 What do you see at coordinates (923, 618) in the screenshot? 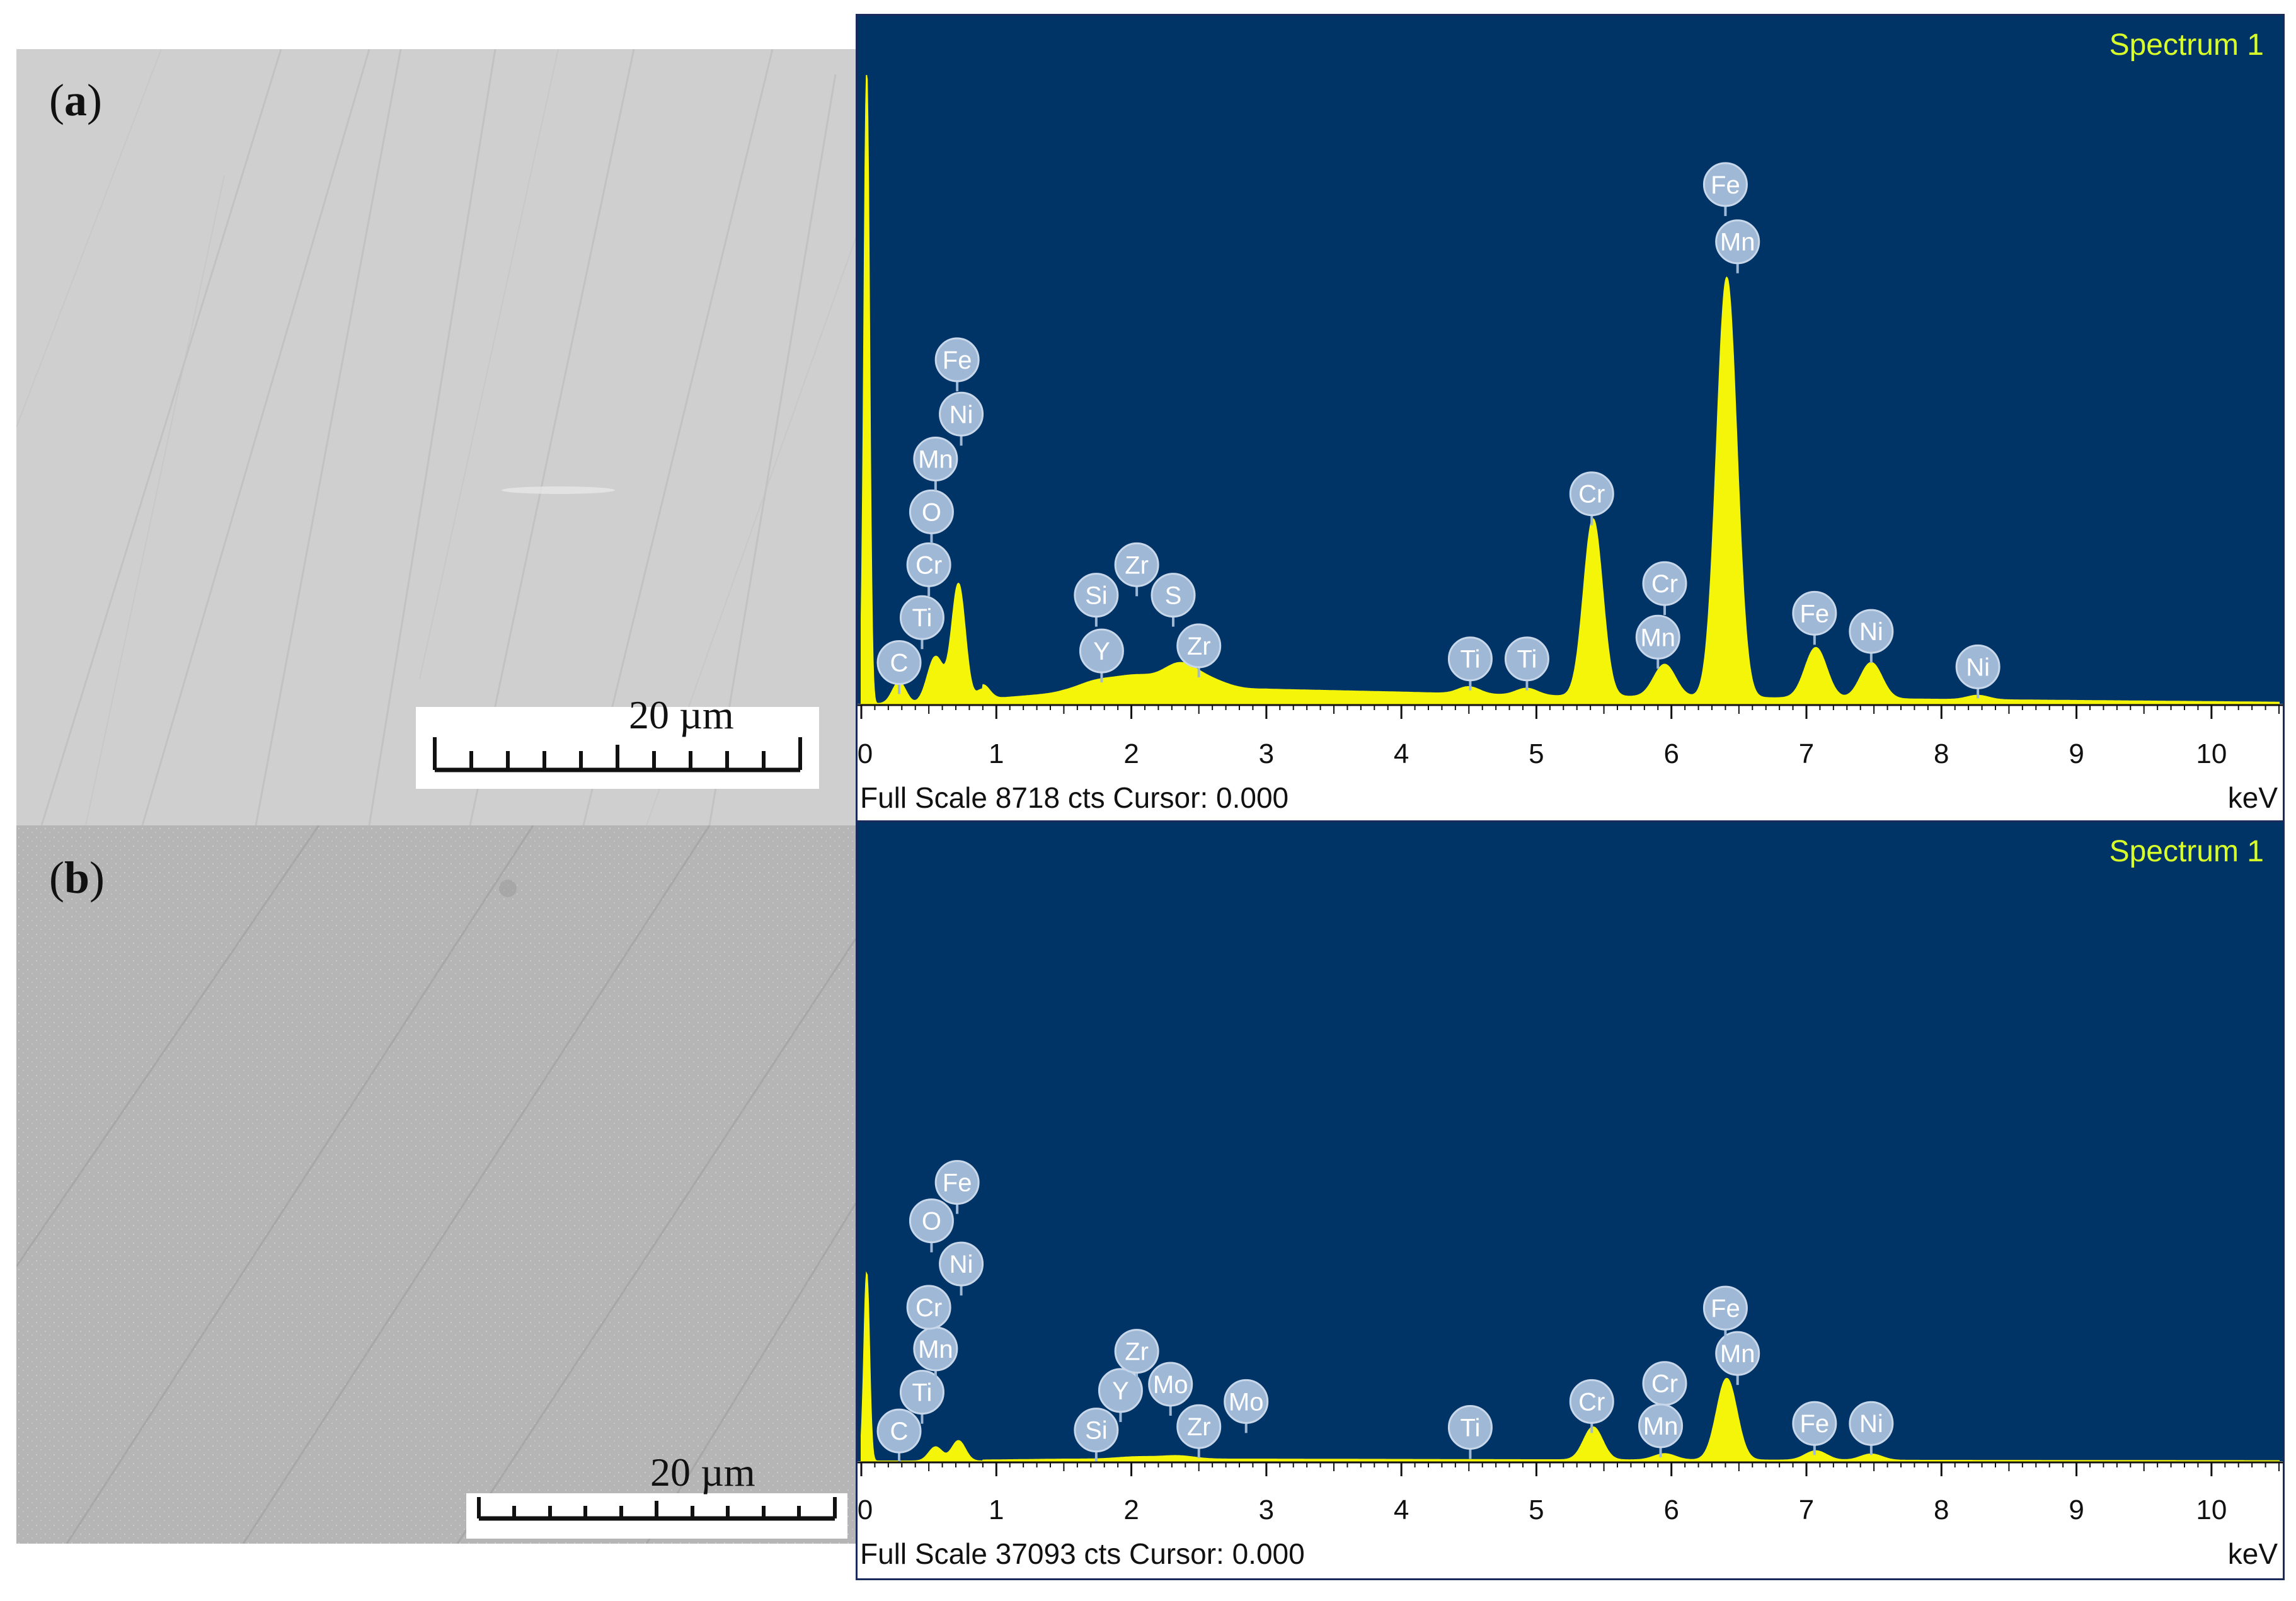
I see `element-label-0-1: Ti` at bounding box center [923, 618].